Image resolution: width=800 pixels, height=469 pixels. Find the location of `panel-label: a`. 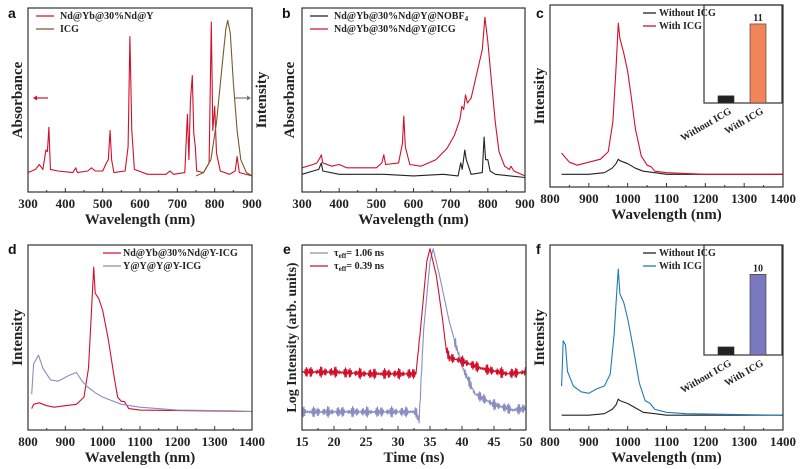

panel-label: a is located at coordinates (12, 13).